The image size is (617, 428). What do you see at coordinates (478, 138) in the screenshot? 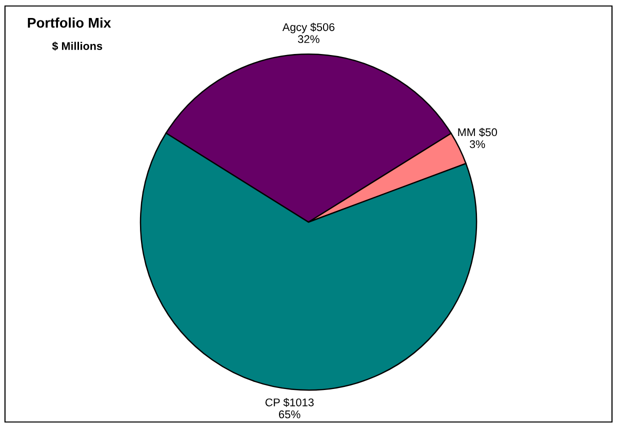
I see `slice-label: MM $50 3%` at bounding box center [478, 138].